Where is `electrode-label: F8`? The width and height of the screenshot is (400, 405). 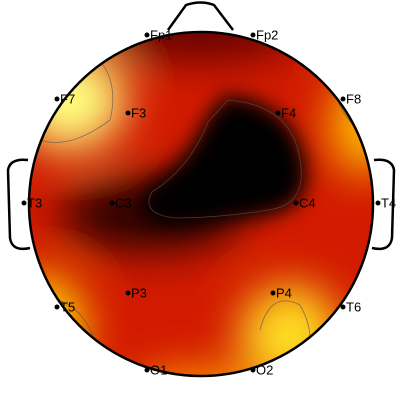 electrode-label: F8 is located at coordinates (353, 98).